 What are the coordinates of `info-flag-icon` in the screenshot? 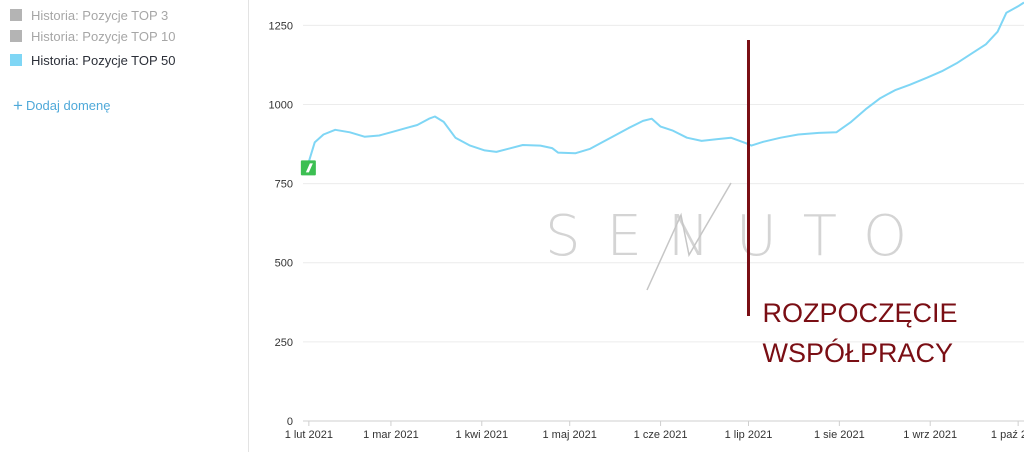 It's located at (309, 168).